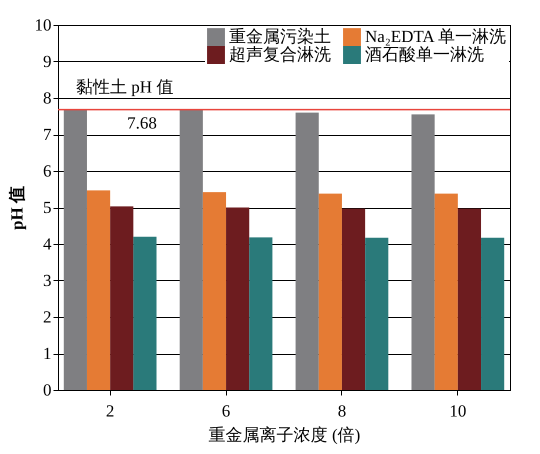 This screenshot has height=454, width=540. I want to click on y-tick-label: 10, so click(43, 25).